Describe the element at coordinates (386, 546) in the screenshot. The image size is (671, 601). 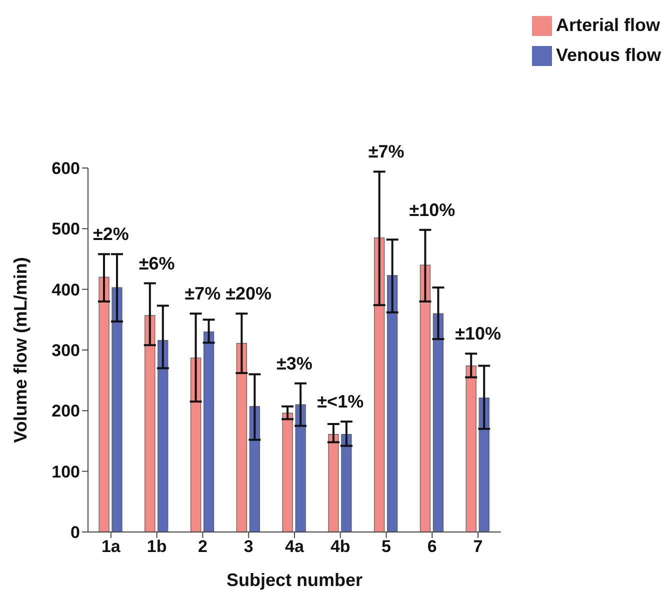
I see `x-tick-label: 5` at that location.